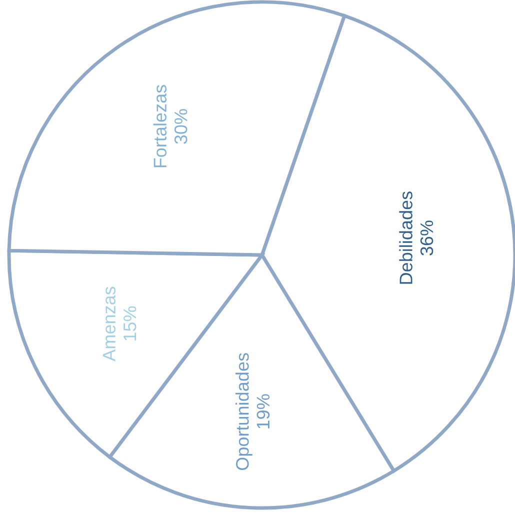 The image size is (515, 514). I want to click on slice-label: Fortalezas, so click(159, 126).